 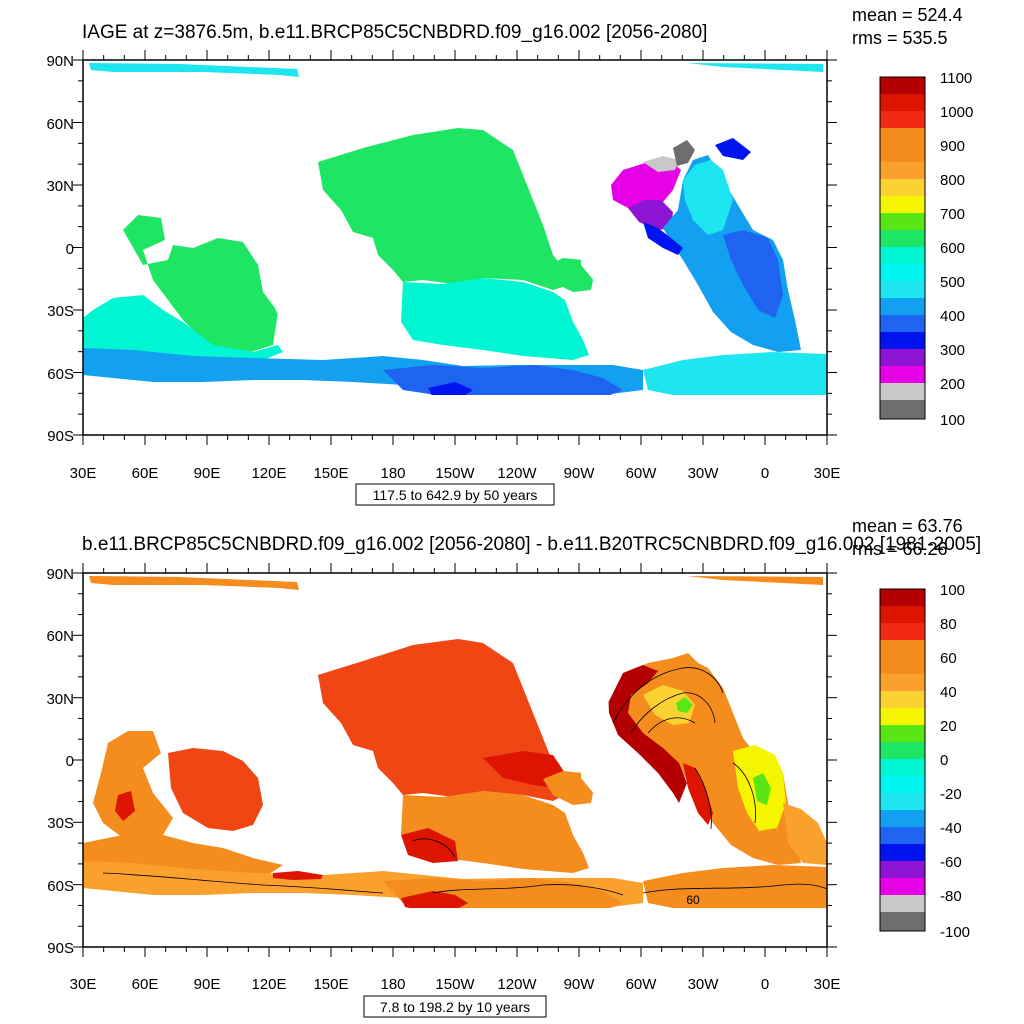 I want to click on top-lat-label: 0, so click(x=70, y=249).